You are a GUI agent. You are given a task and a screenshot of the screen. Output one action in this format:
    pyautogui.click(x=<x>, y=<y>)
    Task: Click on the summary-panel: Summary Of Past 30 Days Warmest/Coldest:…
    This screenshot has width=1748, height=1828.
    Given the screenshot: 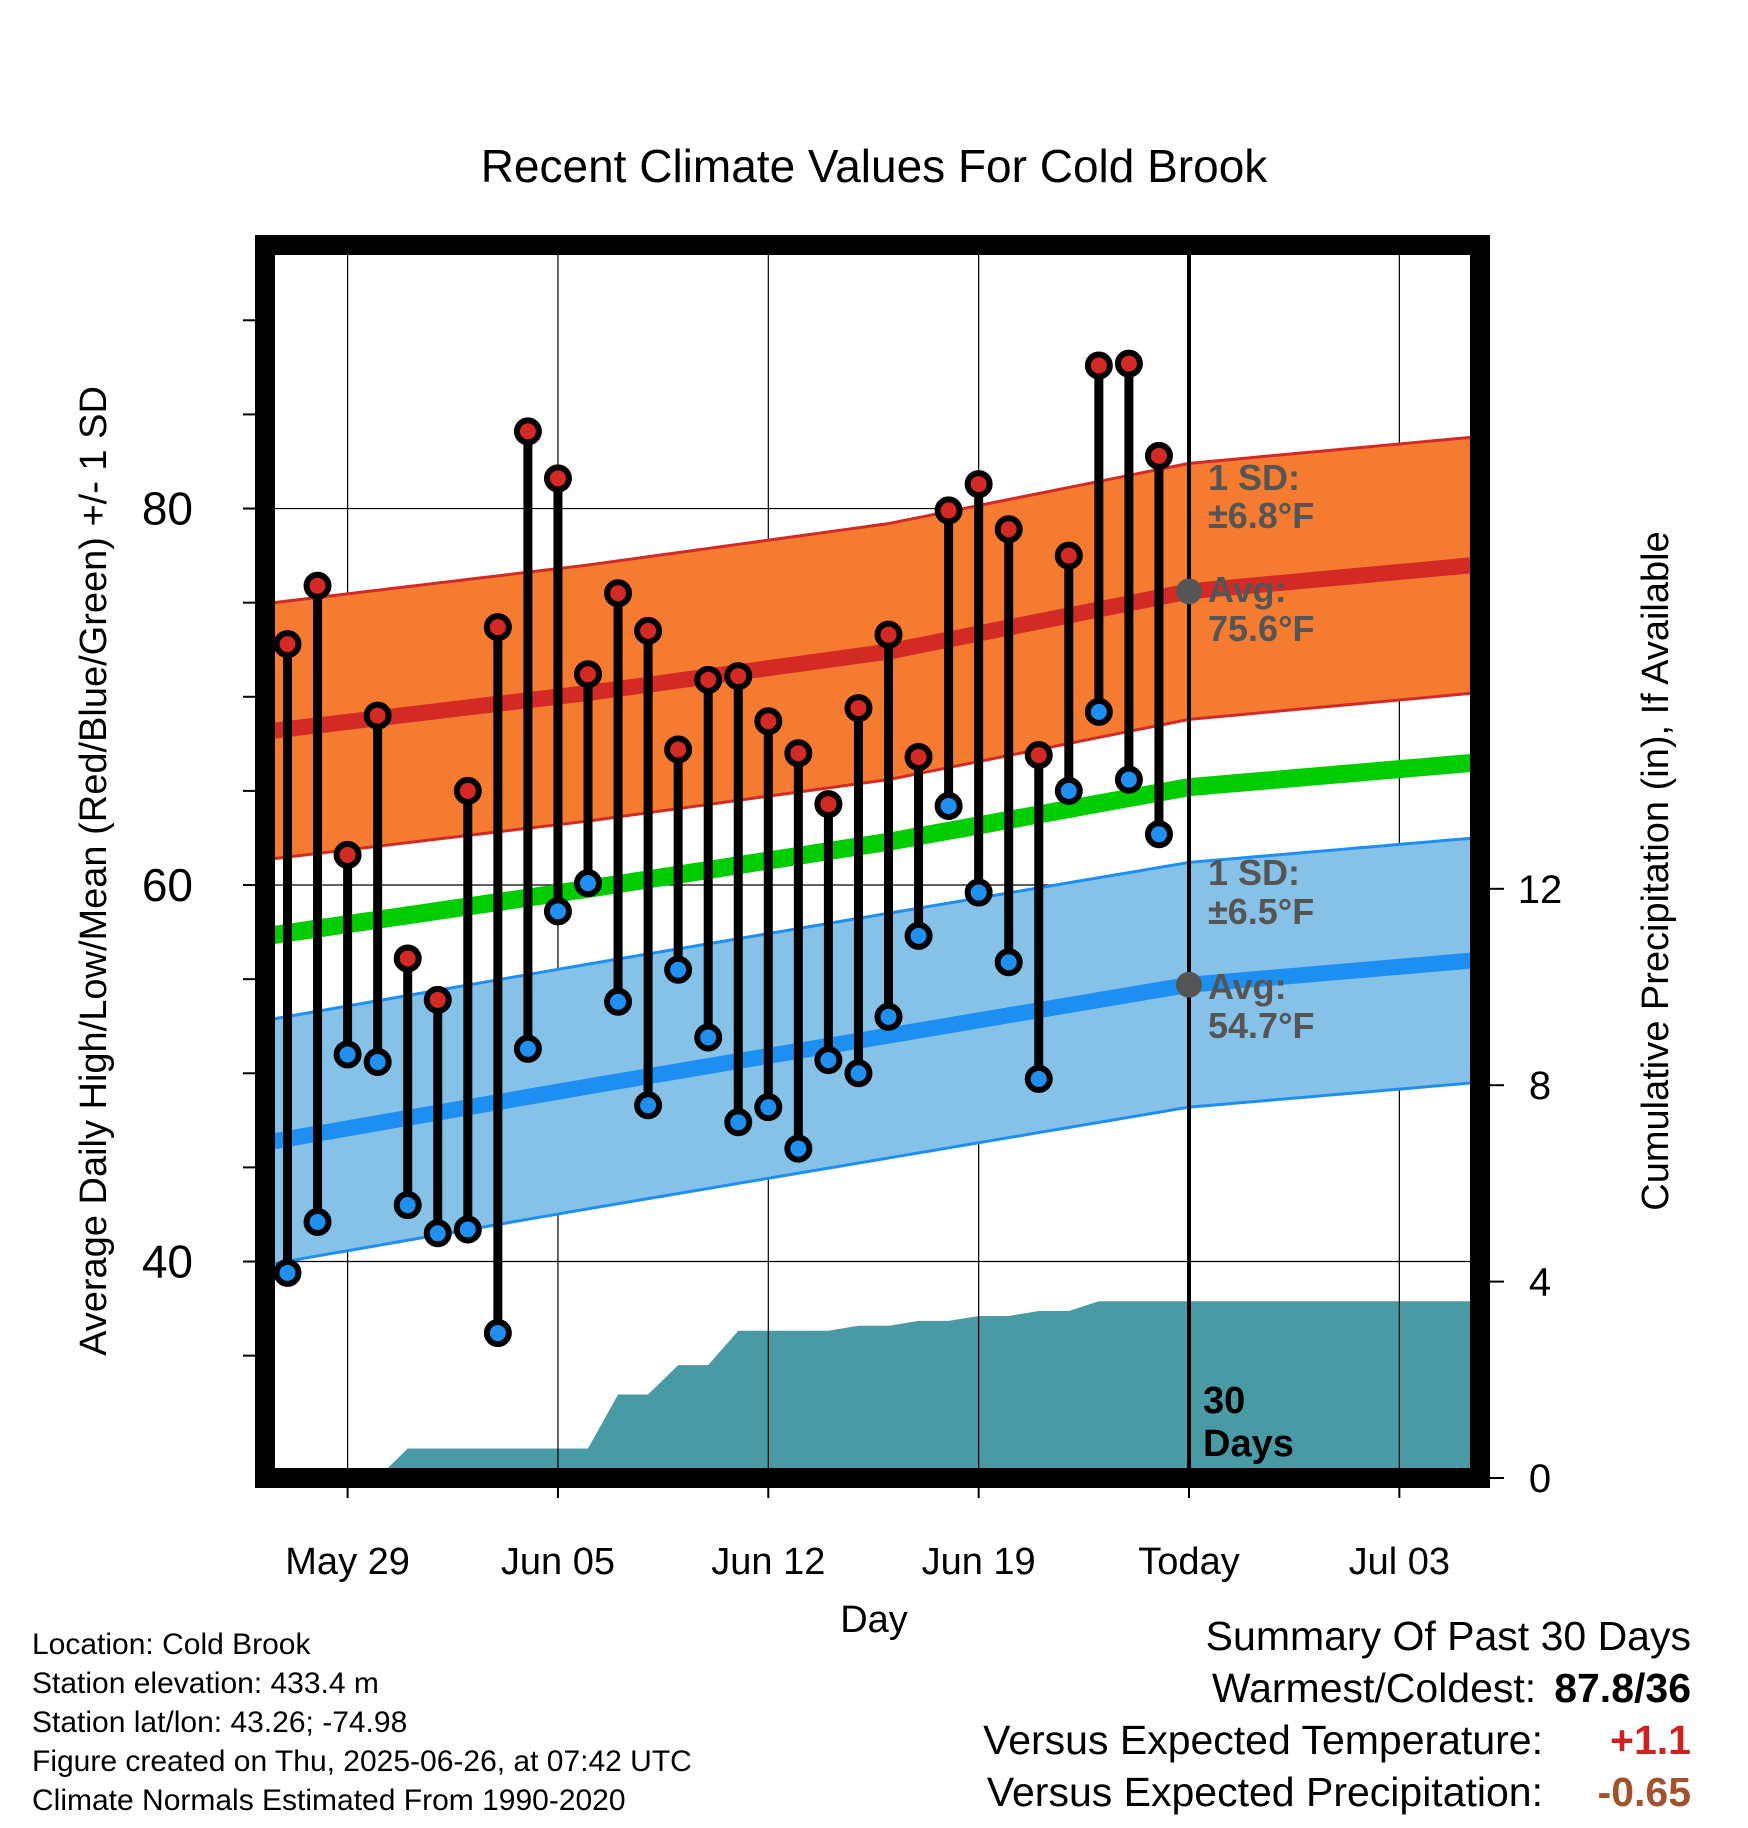 What is the action you would take?
    pyautogui.click(x=1337, y=1714)
    